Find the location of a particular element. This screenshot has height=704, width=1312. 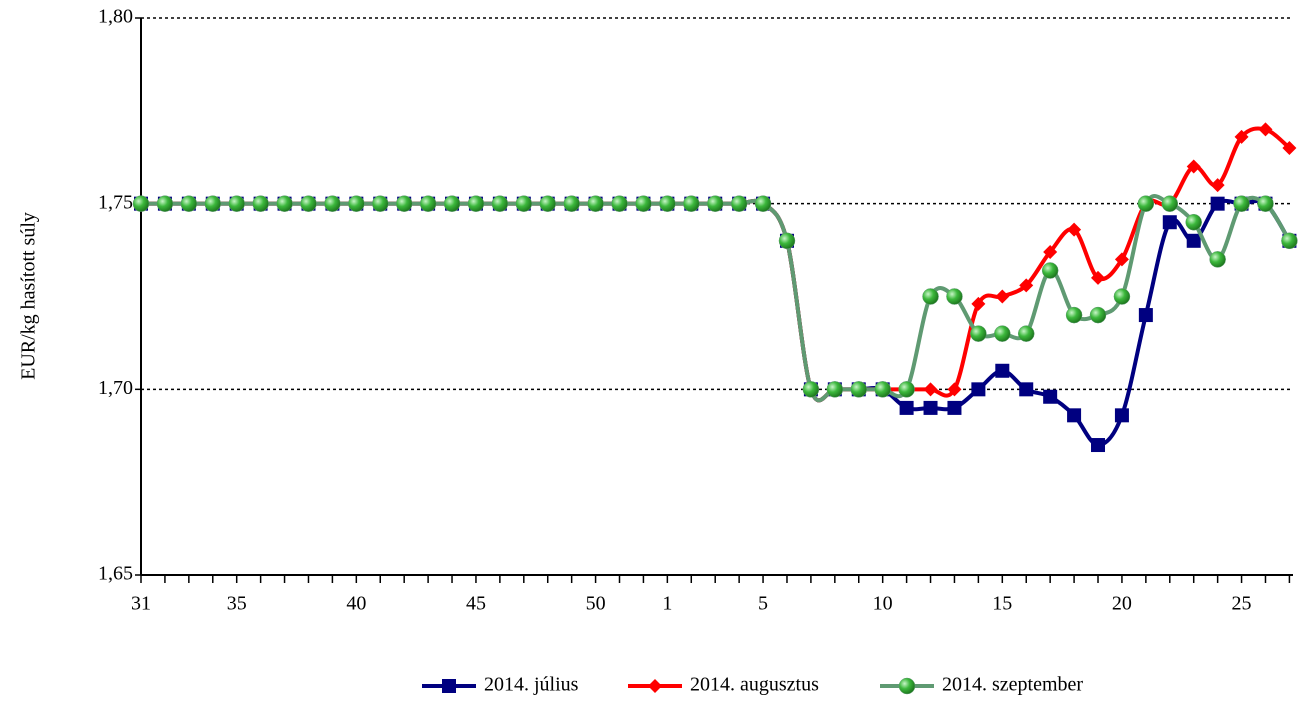

y-axis-label: EUR/kg hasított súly is located at coordinates (29, 296).